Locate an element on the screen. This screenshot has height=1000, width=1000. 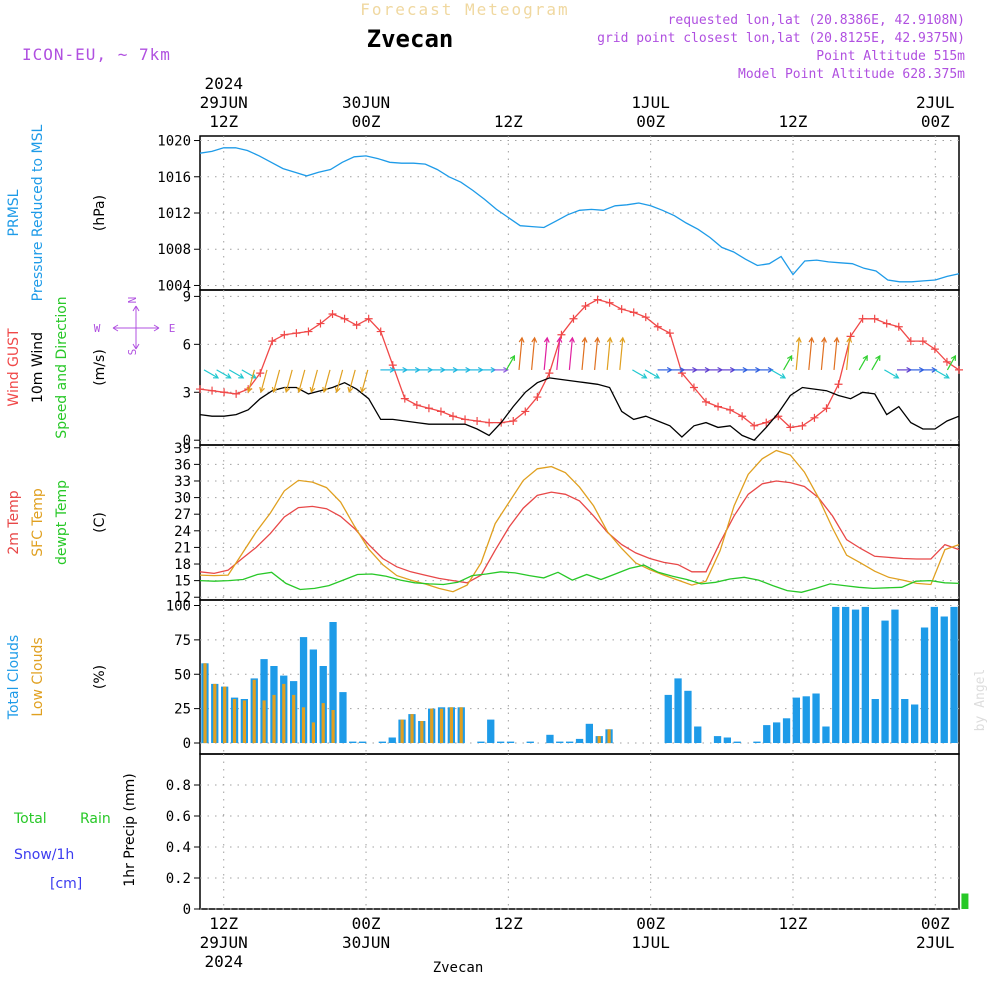
panel-label: dewpt Temp is located at coordinates (62, 522).